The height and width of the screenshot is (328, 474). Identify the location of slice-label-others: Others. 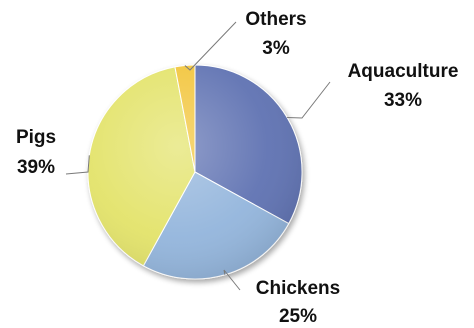
(275, 19).